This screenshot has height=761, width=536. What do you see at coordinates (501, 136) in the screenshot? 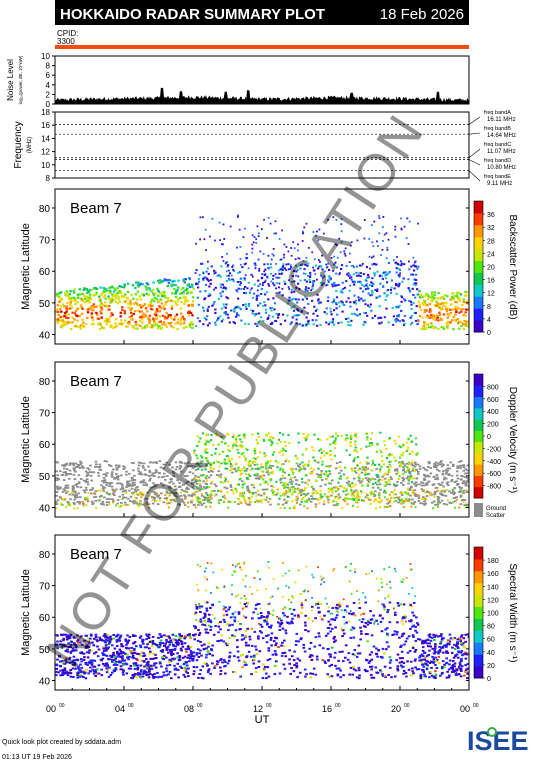
I see `freq-legend-value: 14.64 MHz` at bounding box center [501, 136].